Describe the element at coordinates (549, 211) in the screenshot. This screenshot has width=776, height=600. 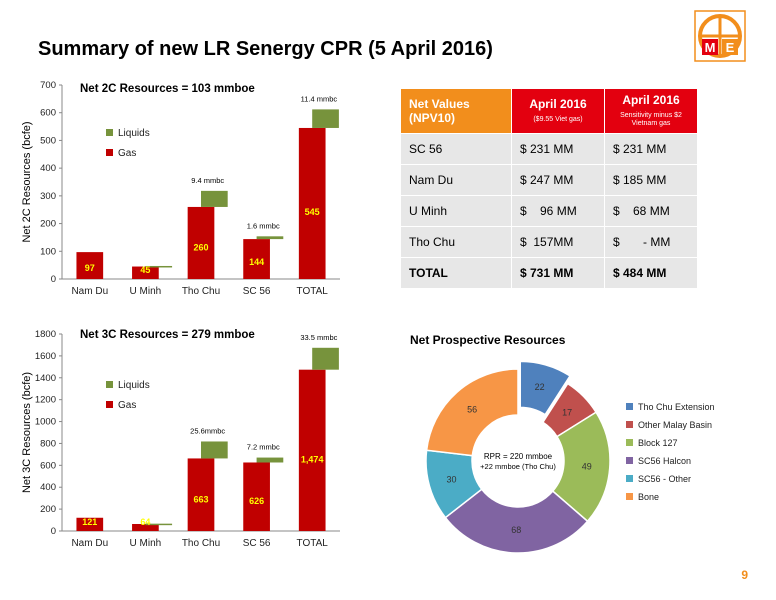
I see `table-row: U Minh $ 96 MM $ 68 MM` at that location.